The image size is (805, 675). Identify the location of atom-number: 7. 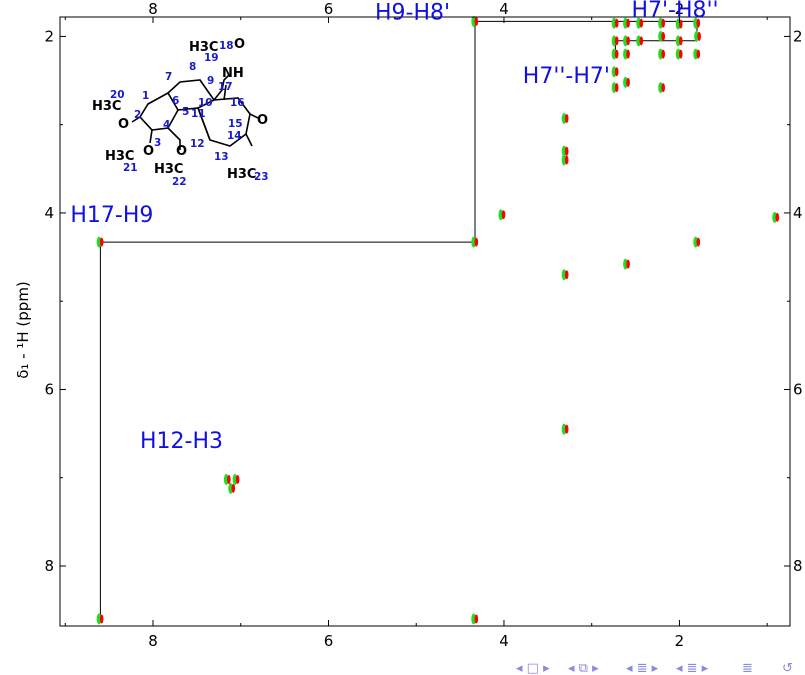
(168, 77).